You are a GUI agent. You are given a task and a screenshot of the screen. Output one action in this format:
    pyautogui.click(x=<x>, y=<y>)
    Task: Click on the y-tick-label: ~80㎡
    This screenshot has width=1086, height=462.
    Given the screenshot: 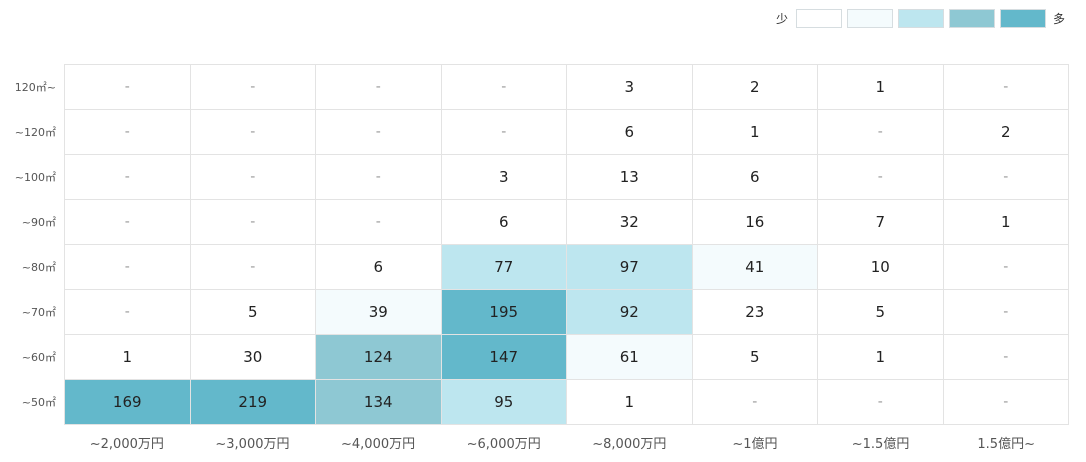 What is the action you would take?
    pyautogui.click(x=38, y=268)
    